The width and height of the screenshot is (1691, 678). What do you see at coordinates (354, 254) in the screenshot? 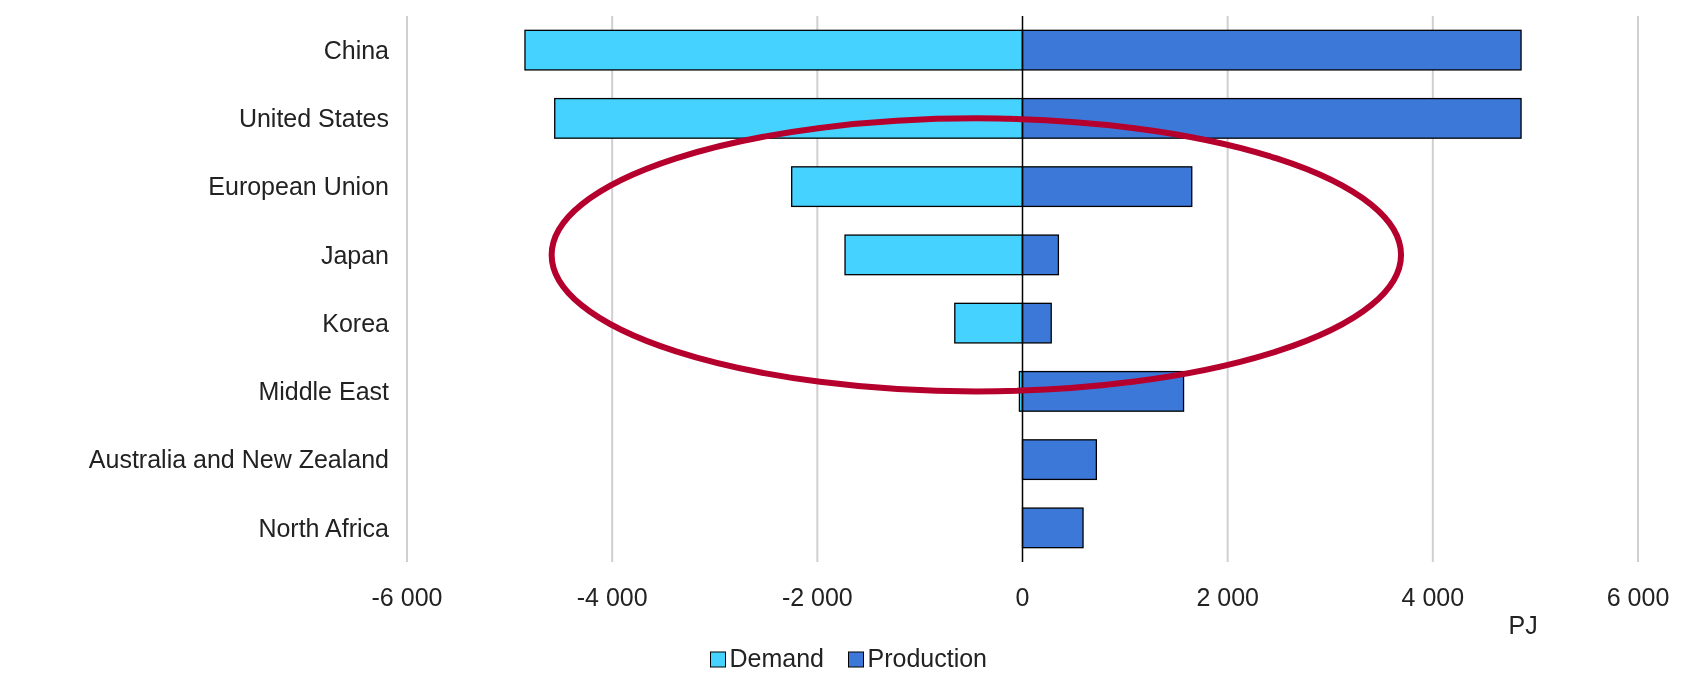
I see `y-tick-label: Japan` at bounding box center [354, 254].